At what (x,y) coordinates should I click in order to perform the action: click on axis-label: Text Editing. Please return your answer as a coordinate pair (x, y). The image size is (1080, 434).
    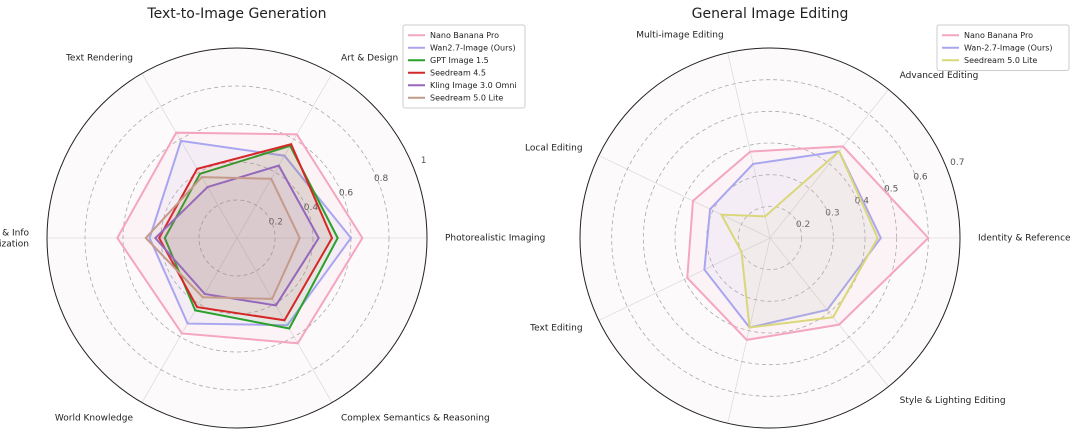
    Looking at the image, I should click on (555, 329).